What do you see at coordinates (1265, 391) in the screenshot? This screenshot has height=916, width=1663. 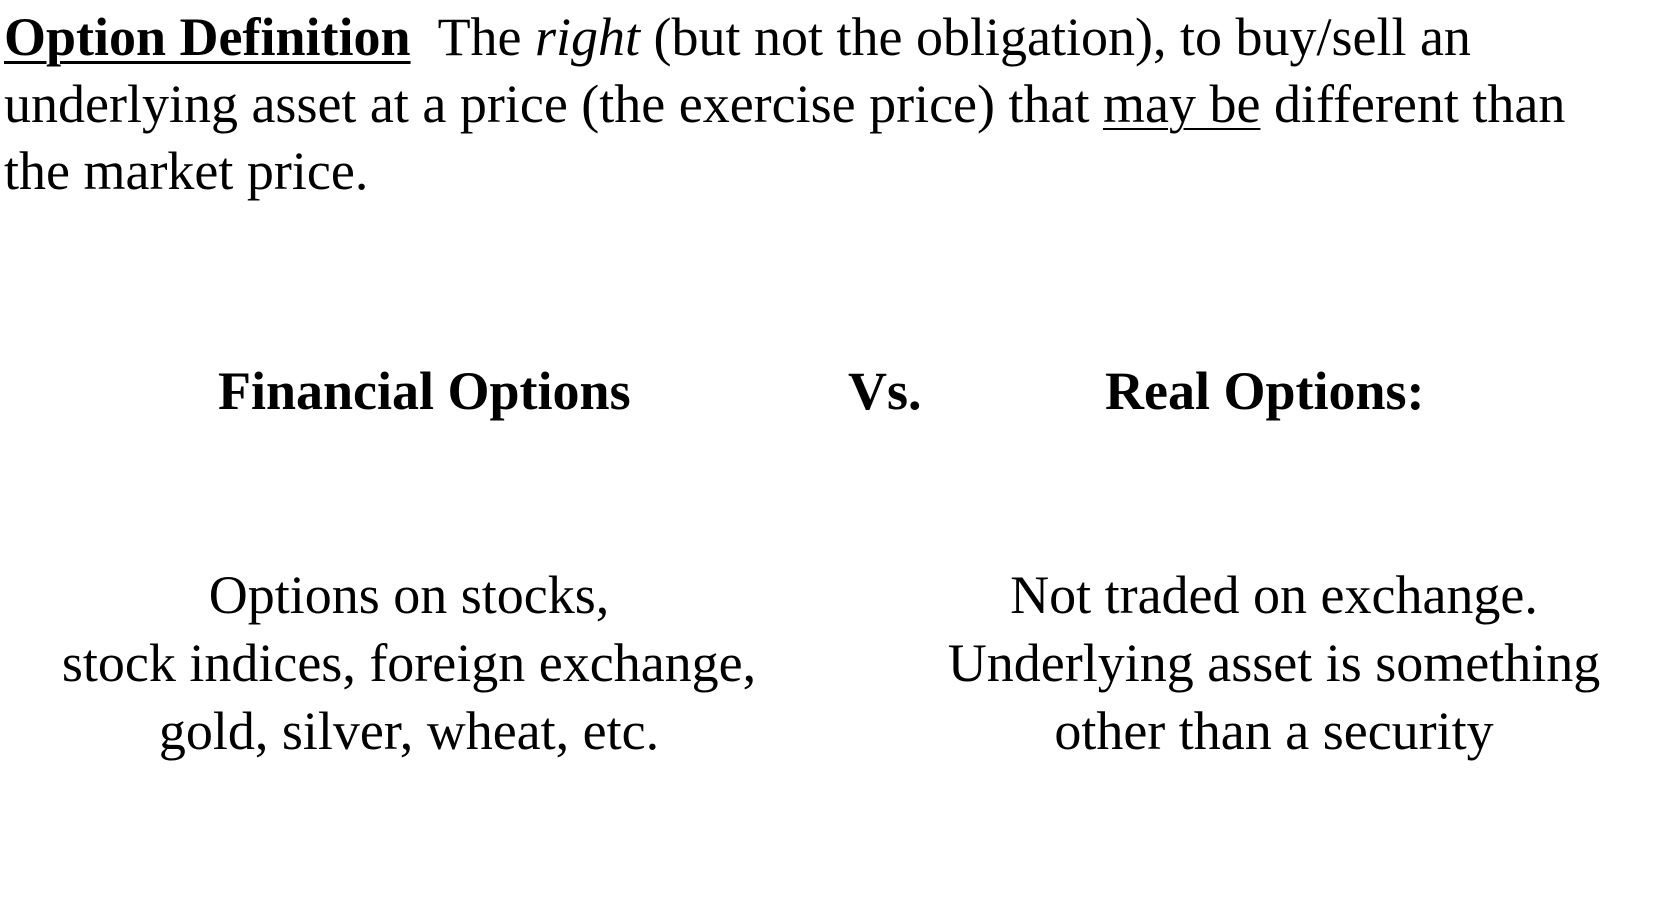 I see `real-options-heading: Real Options:` at bounding box center [1265, 391].